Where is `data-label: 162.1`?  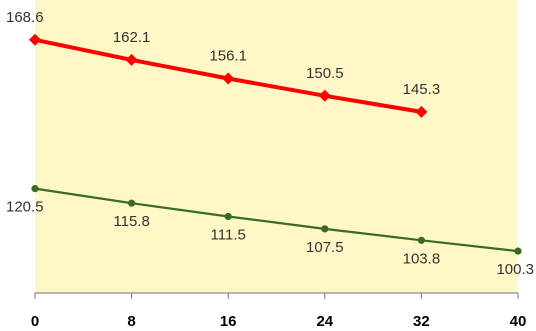 data-label: 162.1 is located at coordinates (132, 37).